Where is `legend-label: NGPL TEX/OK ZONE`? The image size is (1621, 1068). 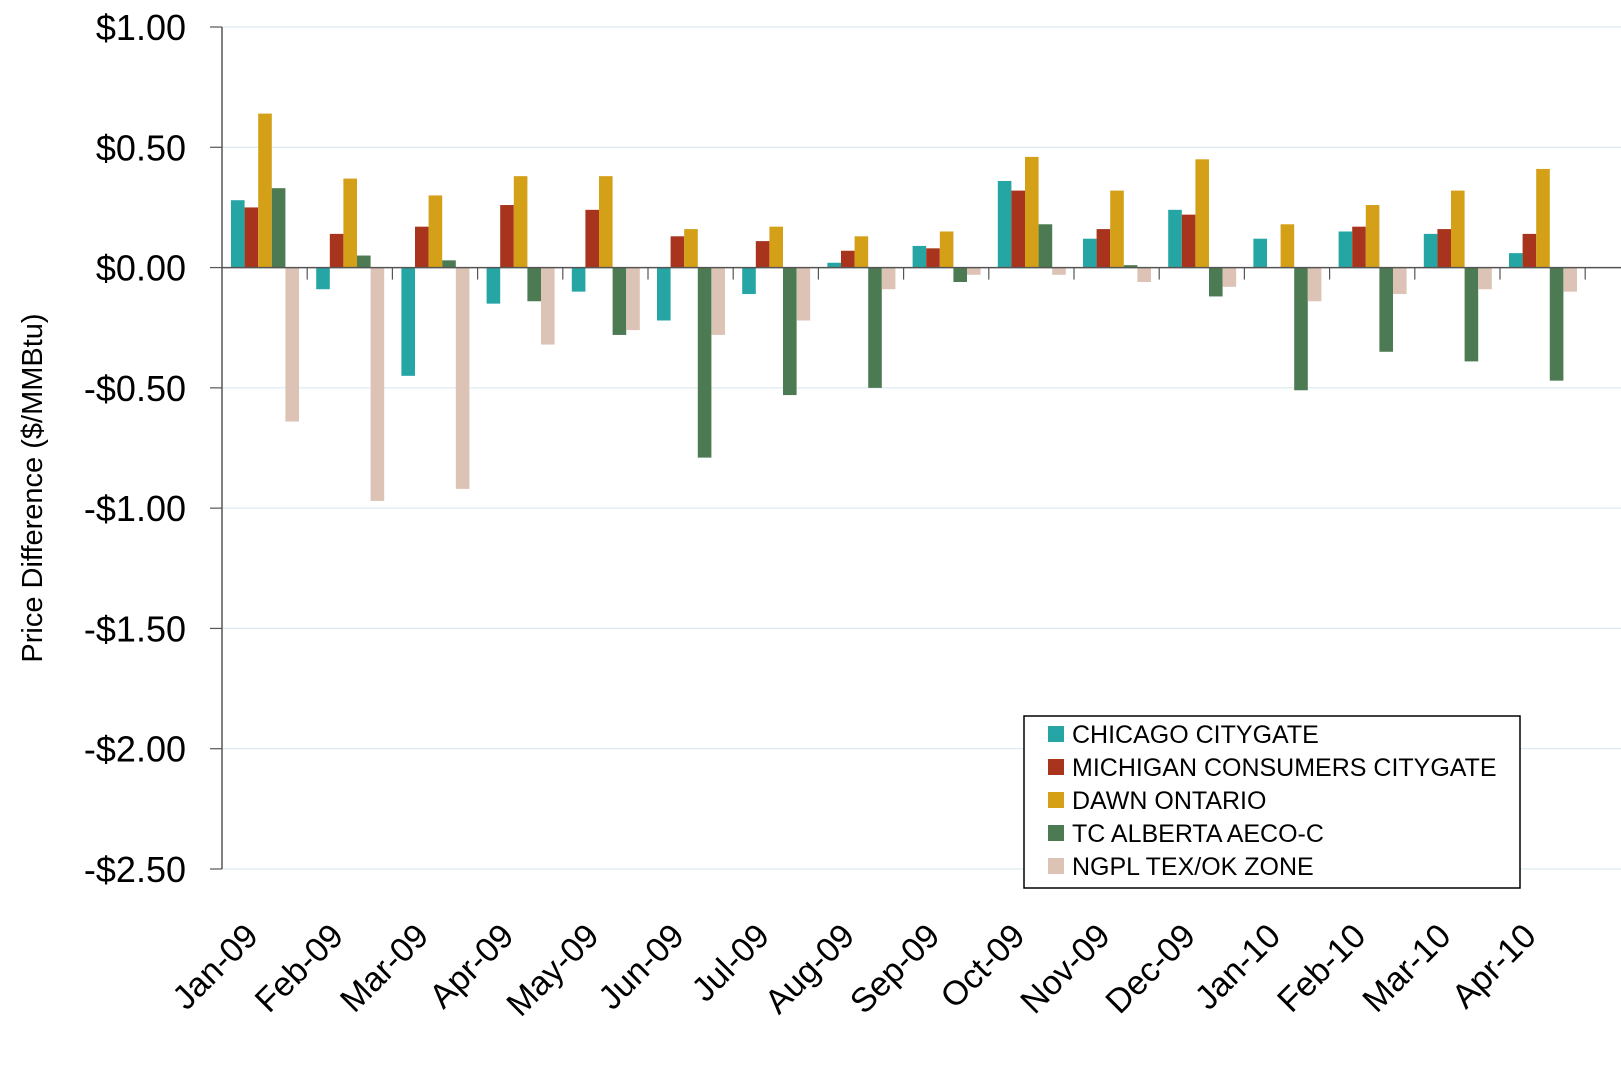 legend-label: NGPL TEX/OK ZONE is located at coordinates (1193, 867).